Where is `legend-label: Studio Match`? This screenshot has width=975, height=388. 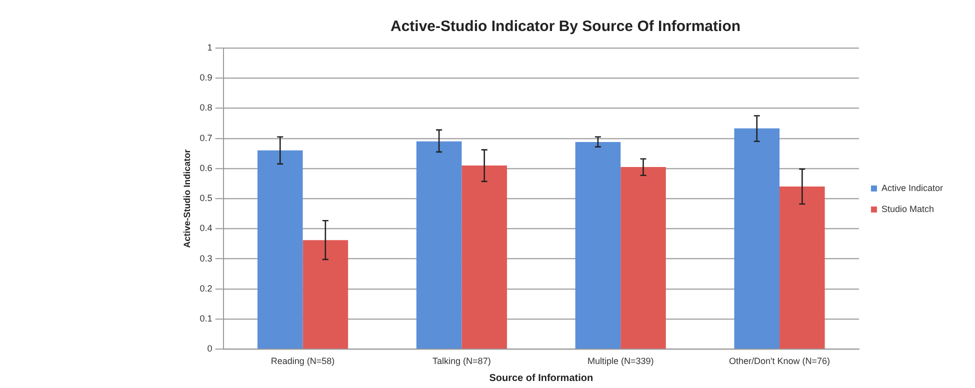 legend-label: Studio Match is located at coordinates (907, 209).